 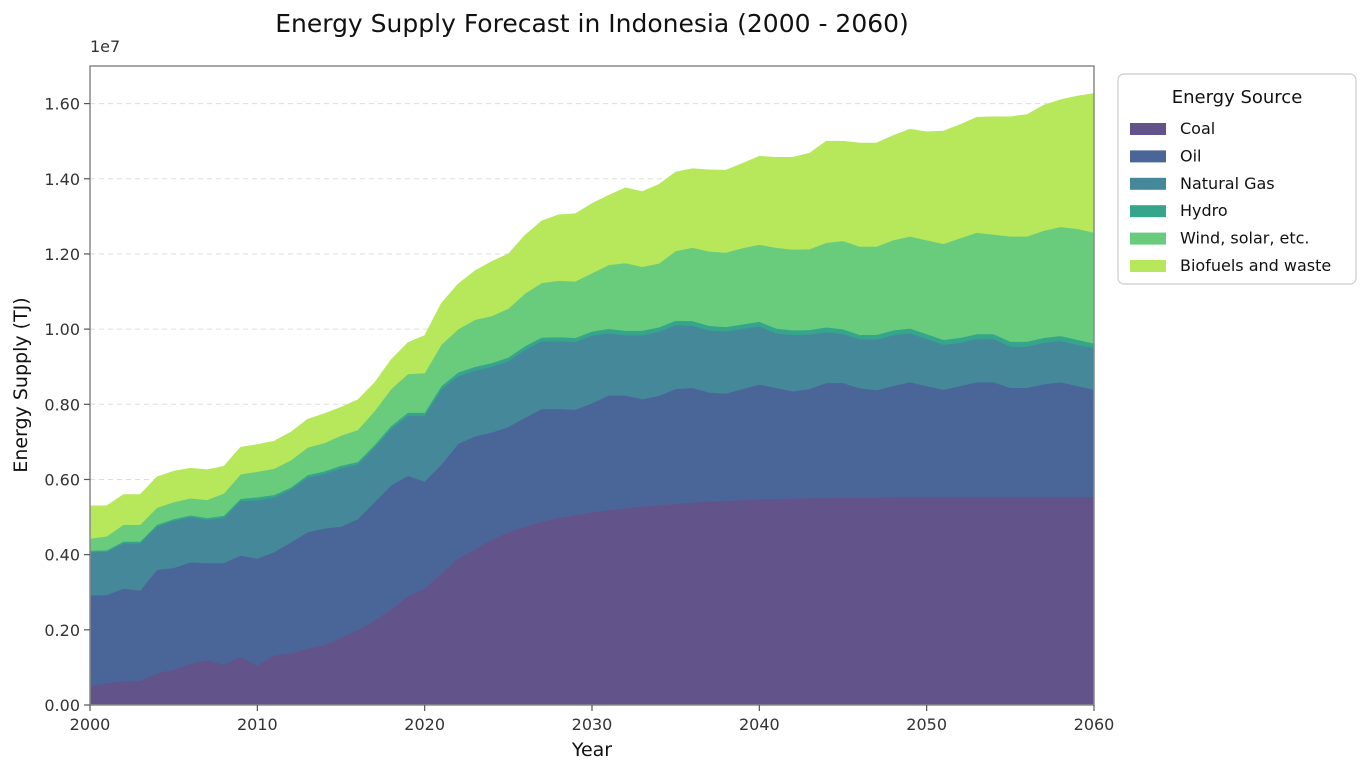 What do you see at coordinates (1204, 210) in the screenshot?
I see `legend-label: Hydro` at bounding box center [1204, 210].